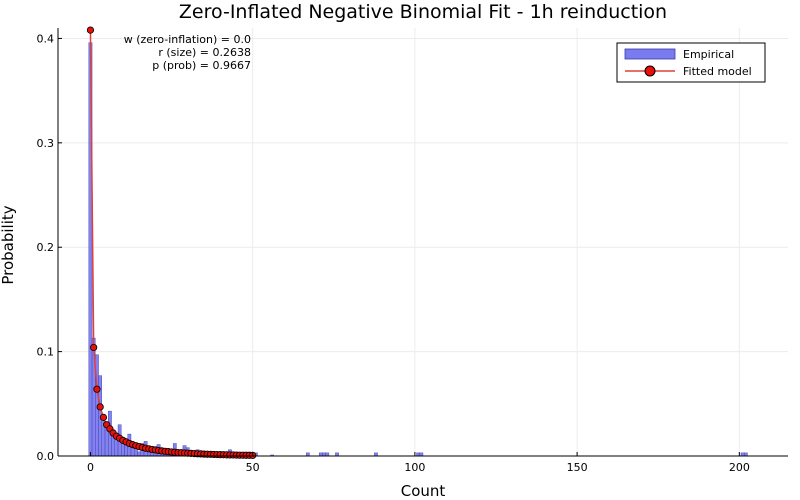 The height and width of the screenshot is (500, 800). Describe the element at coordinates (423, 491) in the screenshot. I see `x-axis-label: Count` at that location.